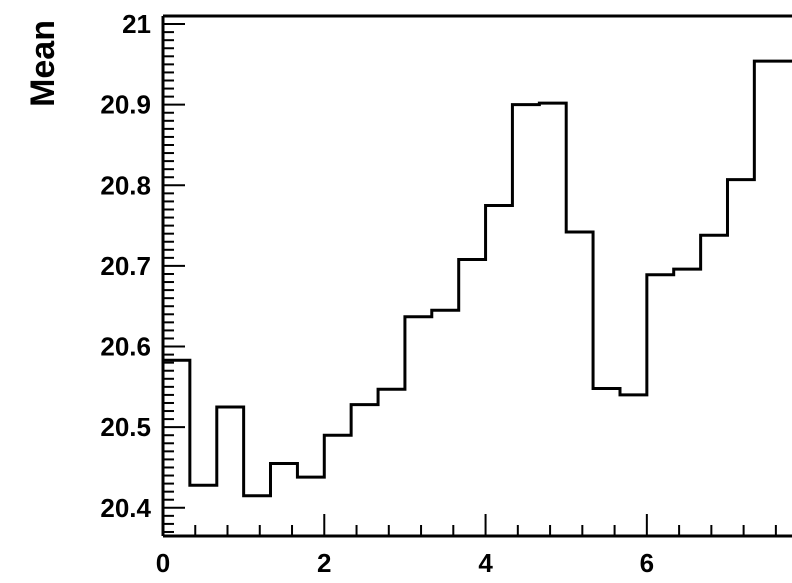 The height and width of the screenshot is (583, 792). I want to click on x-tick-label: 4, so click(485, 563).